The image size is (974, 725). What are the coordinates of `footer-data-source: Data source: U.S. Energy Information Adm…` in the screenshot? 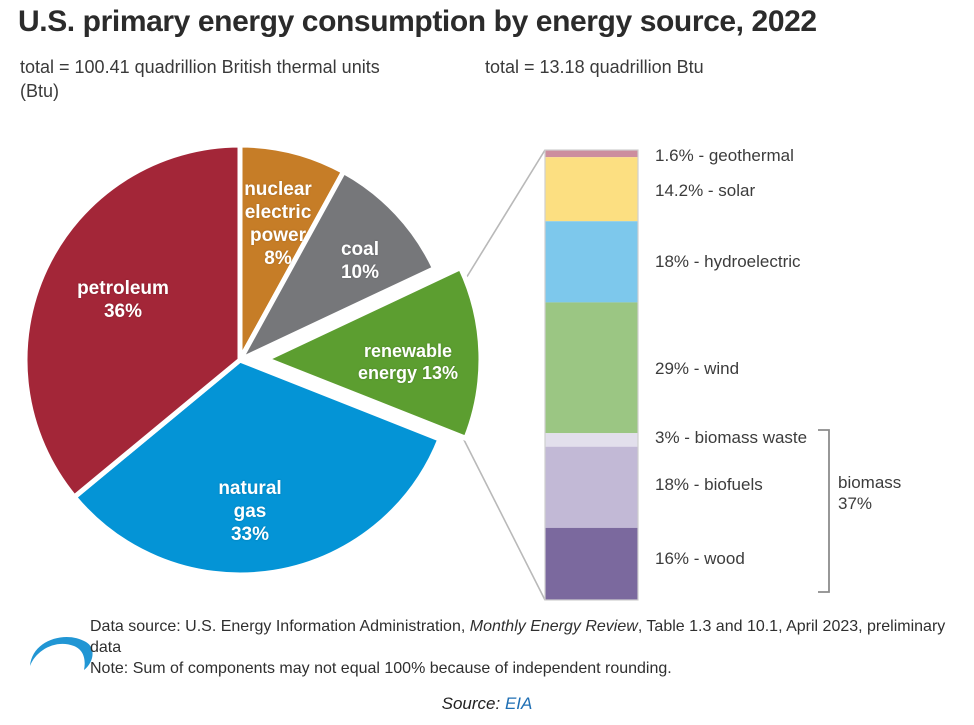 It's located at (530, 637).